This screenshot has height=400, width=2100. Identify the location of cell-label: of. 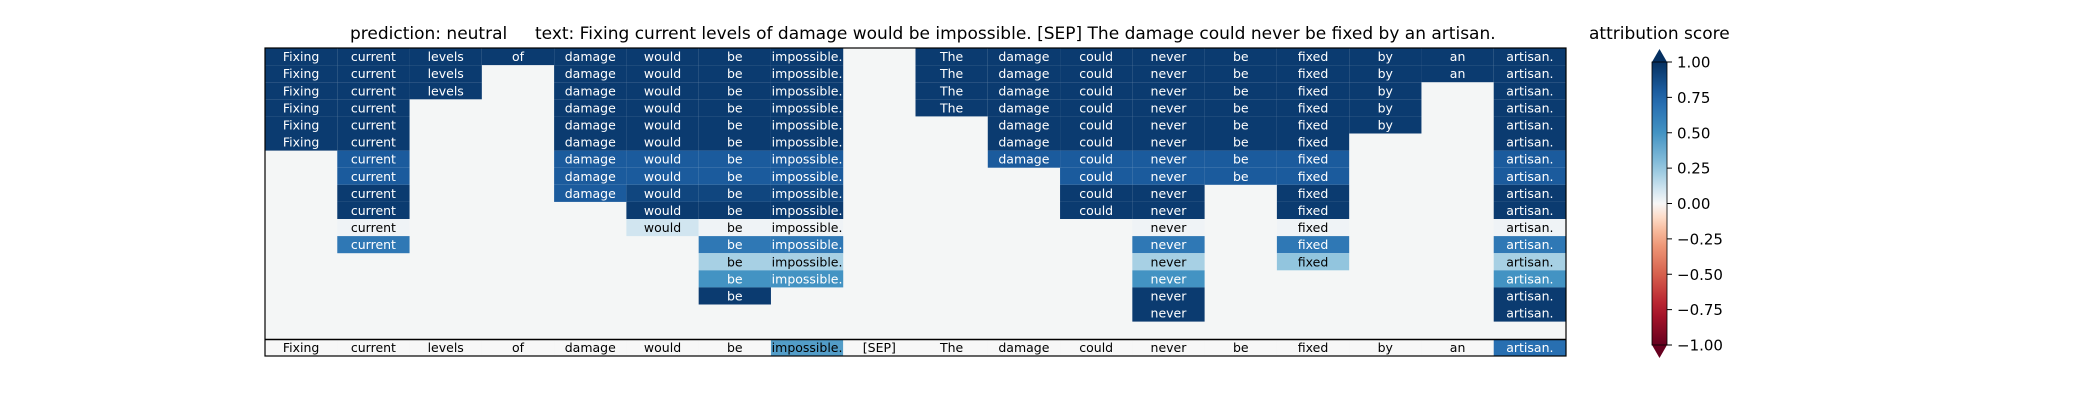
(518, 56).